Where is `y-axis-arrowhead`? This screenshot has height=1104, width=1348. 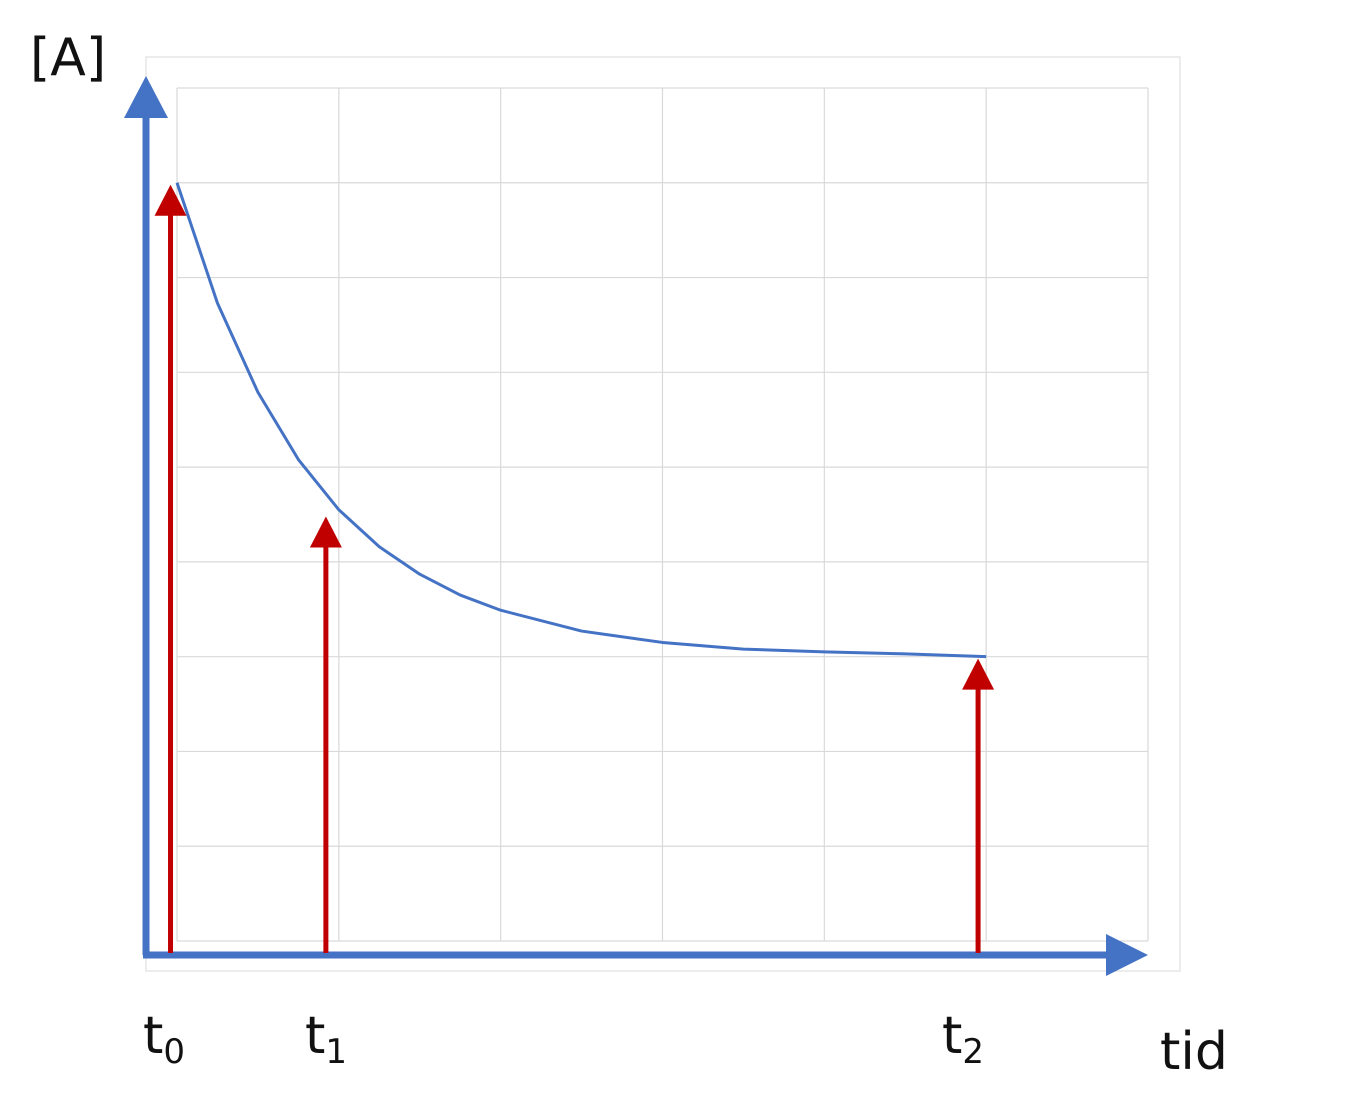
y-axis-arrowhead is located at coordinates (146, 97).